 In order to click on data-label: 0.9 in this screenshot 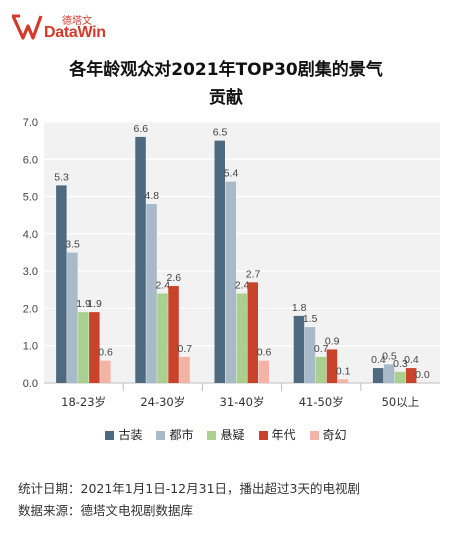, I will do `click(332, 341)`.